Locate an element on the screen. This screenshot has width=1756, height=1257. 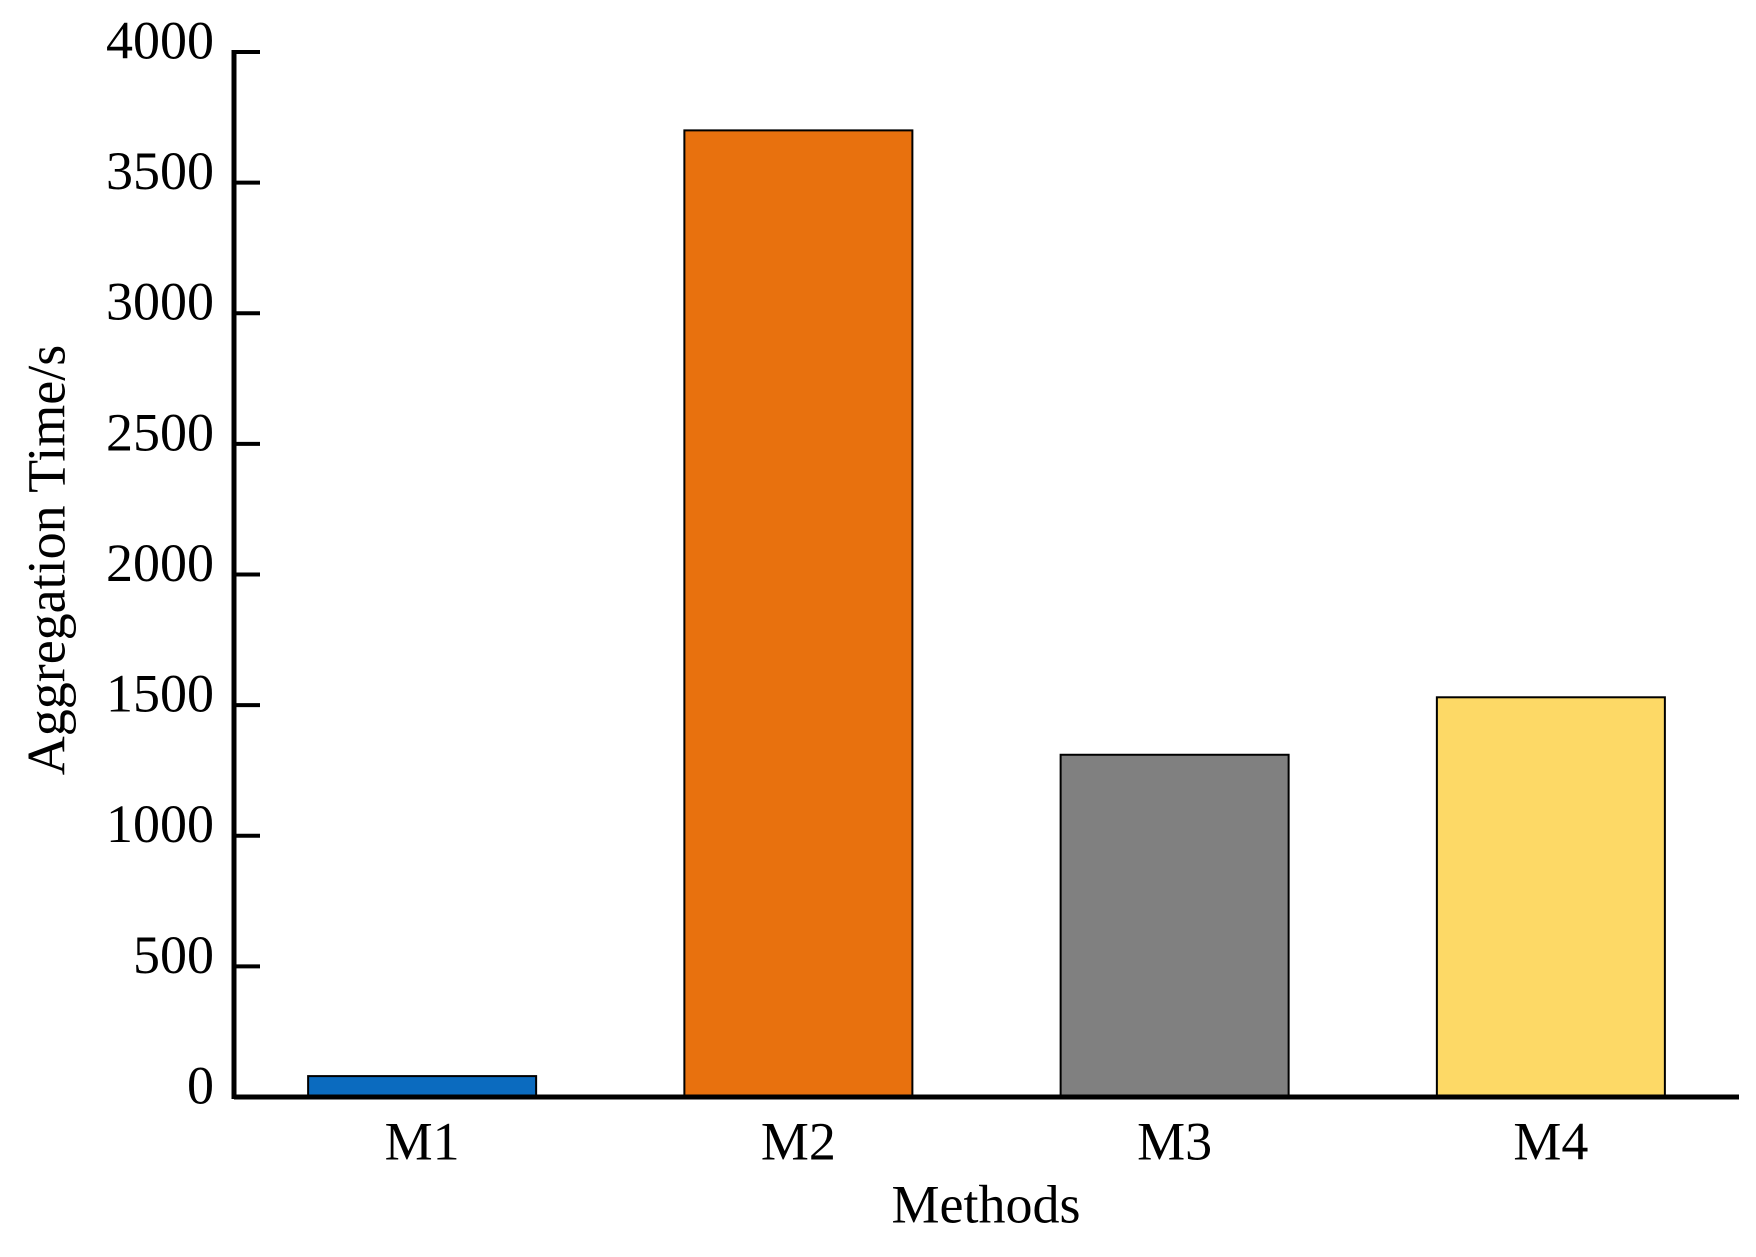
y-axis-title: Aggregation Time/s is located at coordinates (46, 560).